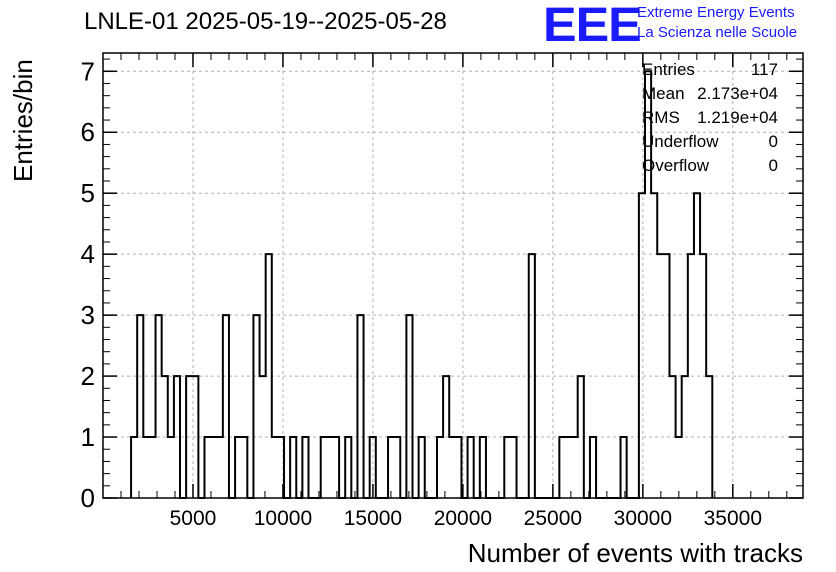 This screenshot has width=836, height=572. I want to click on stat-overflow-label: Overflow, so click(676, 165).